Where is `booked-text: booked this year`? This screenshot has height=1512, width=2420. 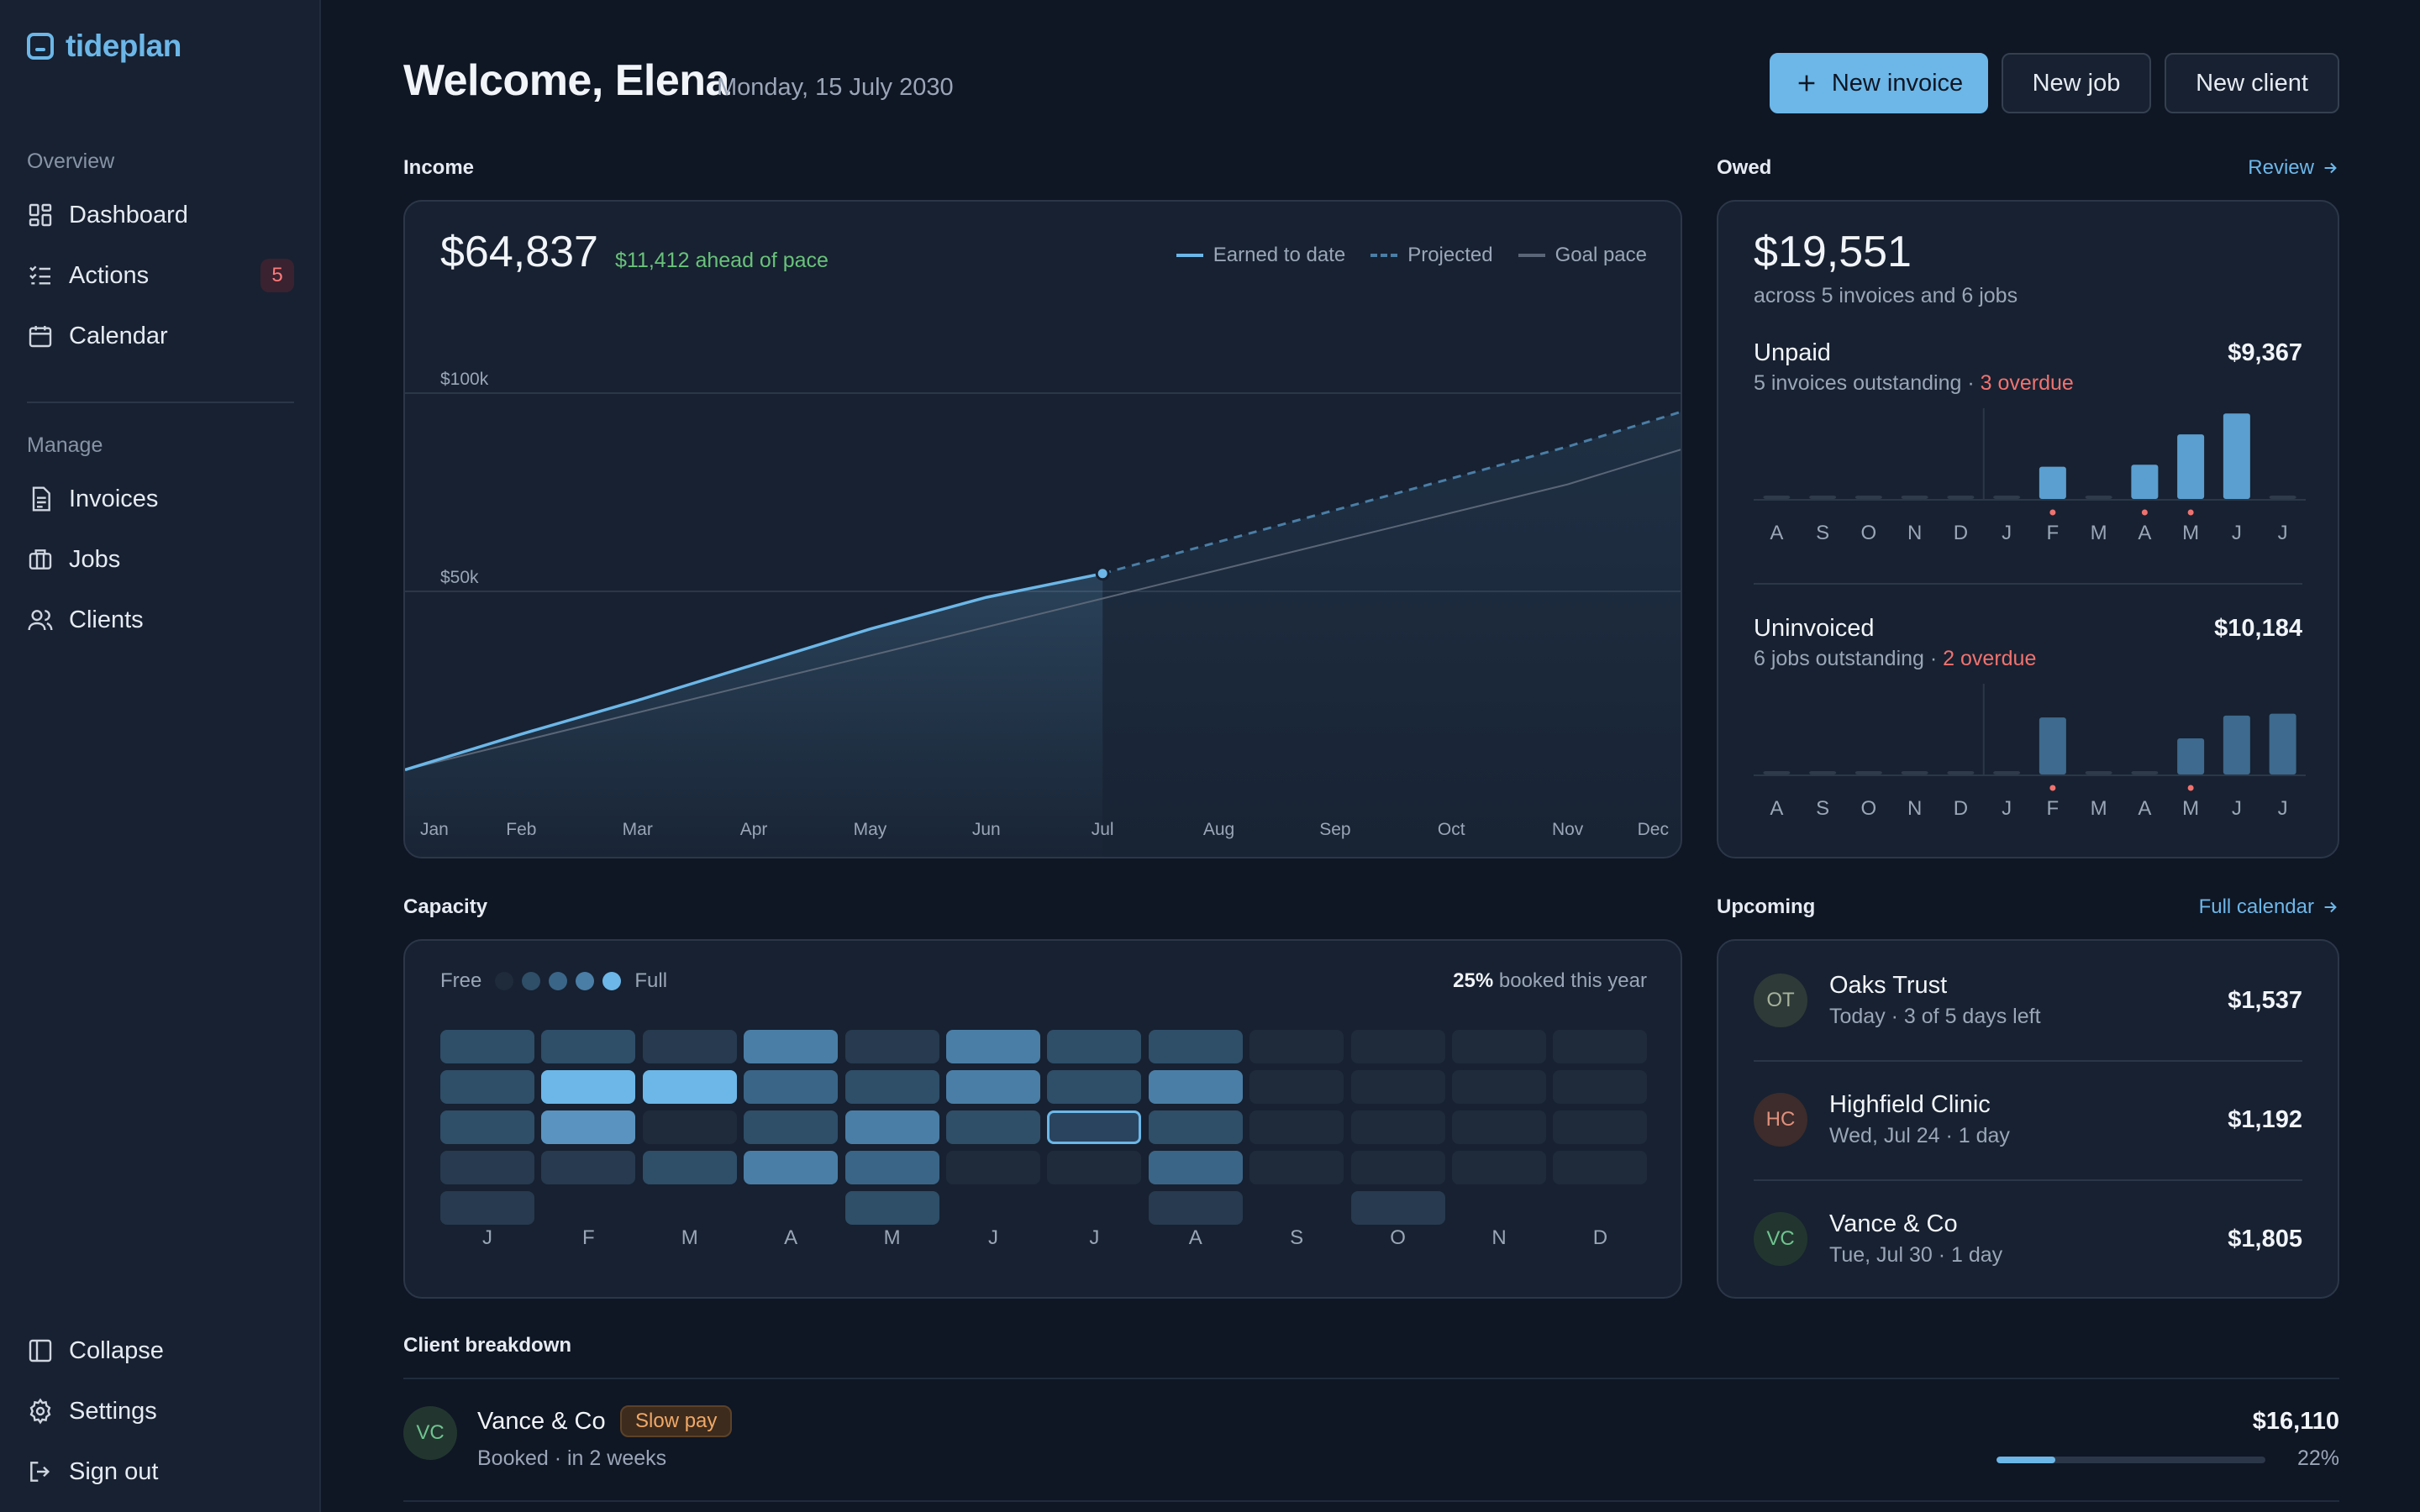
booked-text: booked this year is located at coordinates (1570, 980).